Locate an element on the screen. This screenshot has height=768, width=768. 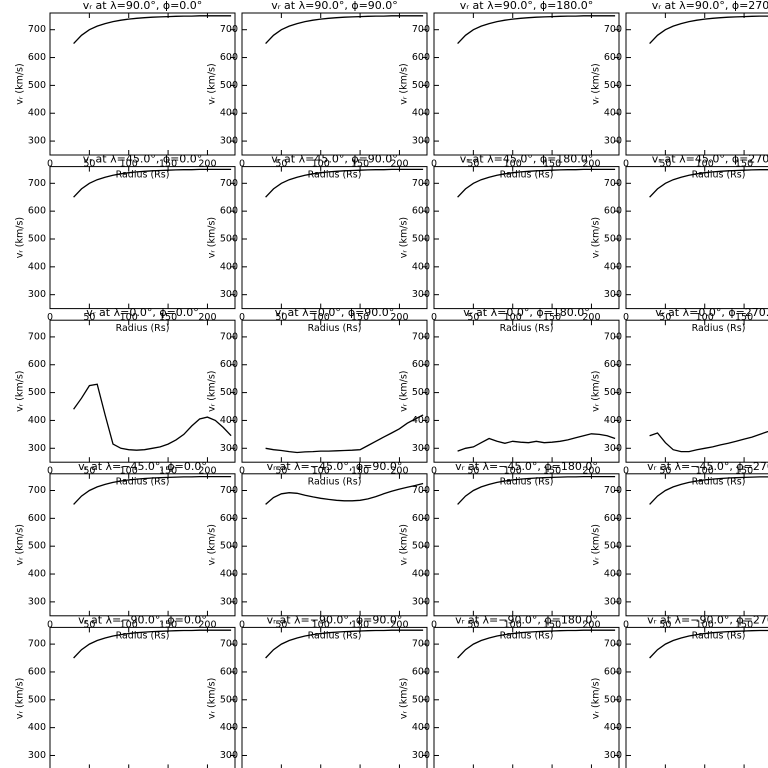
chart-title: vᵣ at λ=0.0°, ϕ=90.0° is located at coordinates (335, 312).